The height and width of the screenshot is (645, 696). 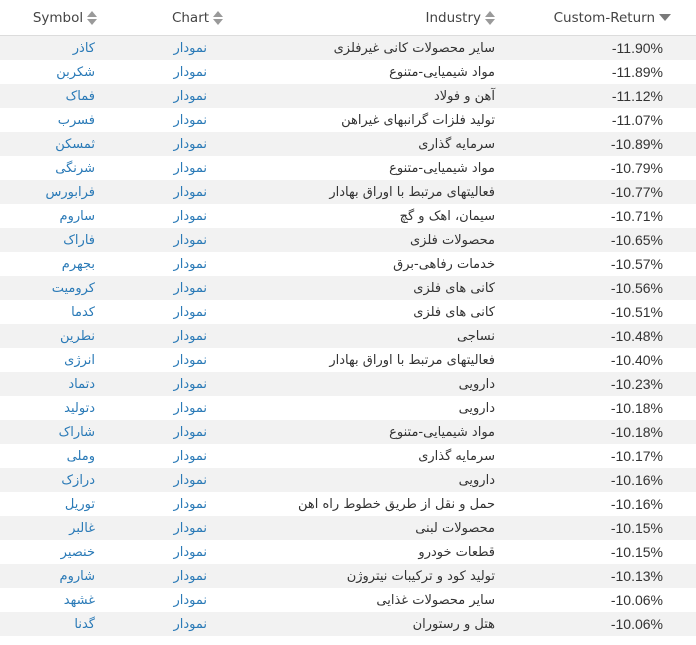 What do you see at coordinates (79, 240) in the screenshot?
I see `symbol-link: فاراک` at bounding box center [79, 240].